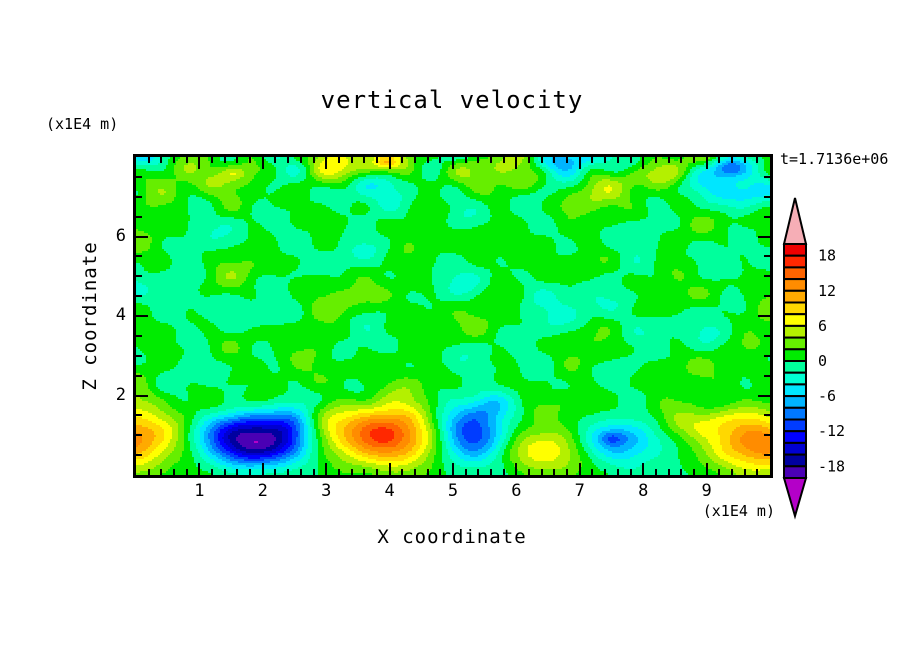  Describe the element at coordinates (795, 498) in the screenshot. I see `colorbar-under-arrow` at that location.